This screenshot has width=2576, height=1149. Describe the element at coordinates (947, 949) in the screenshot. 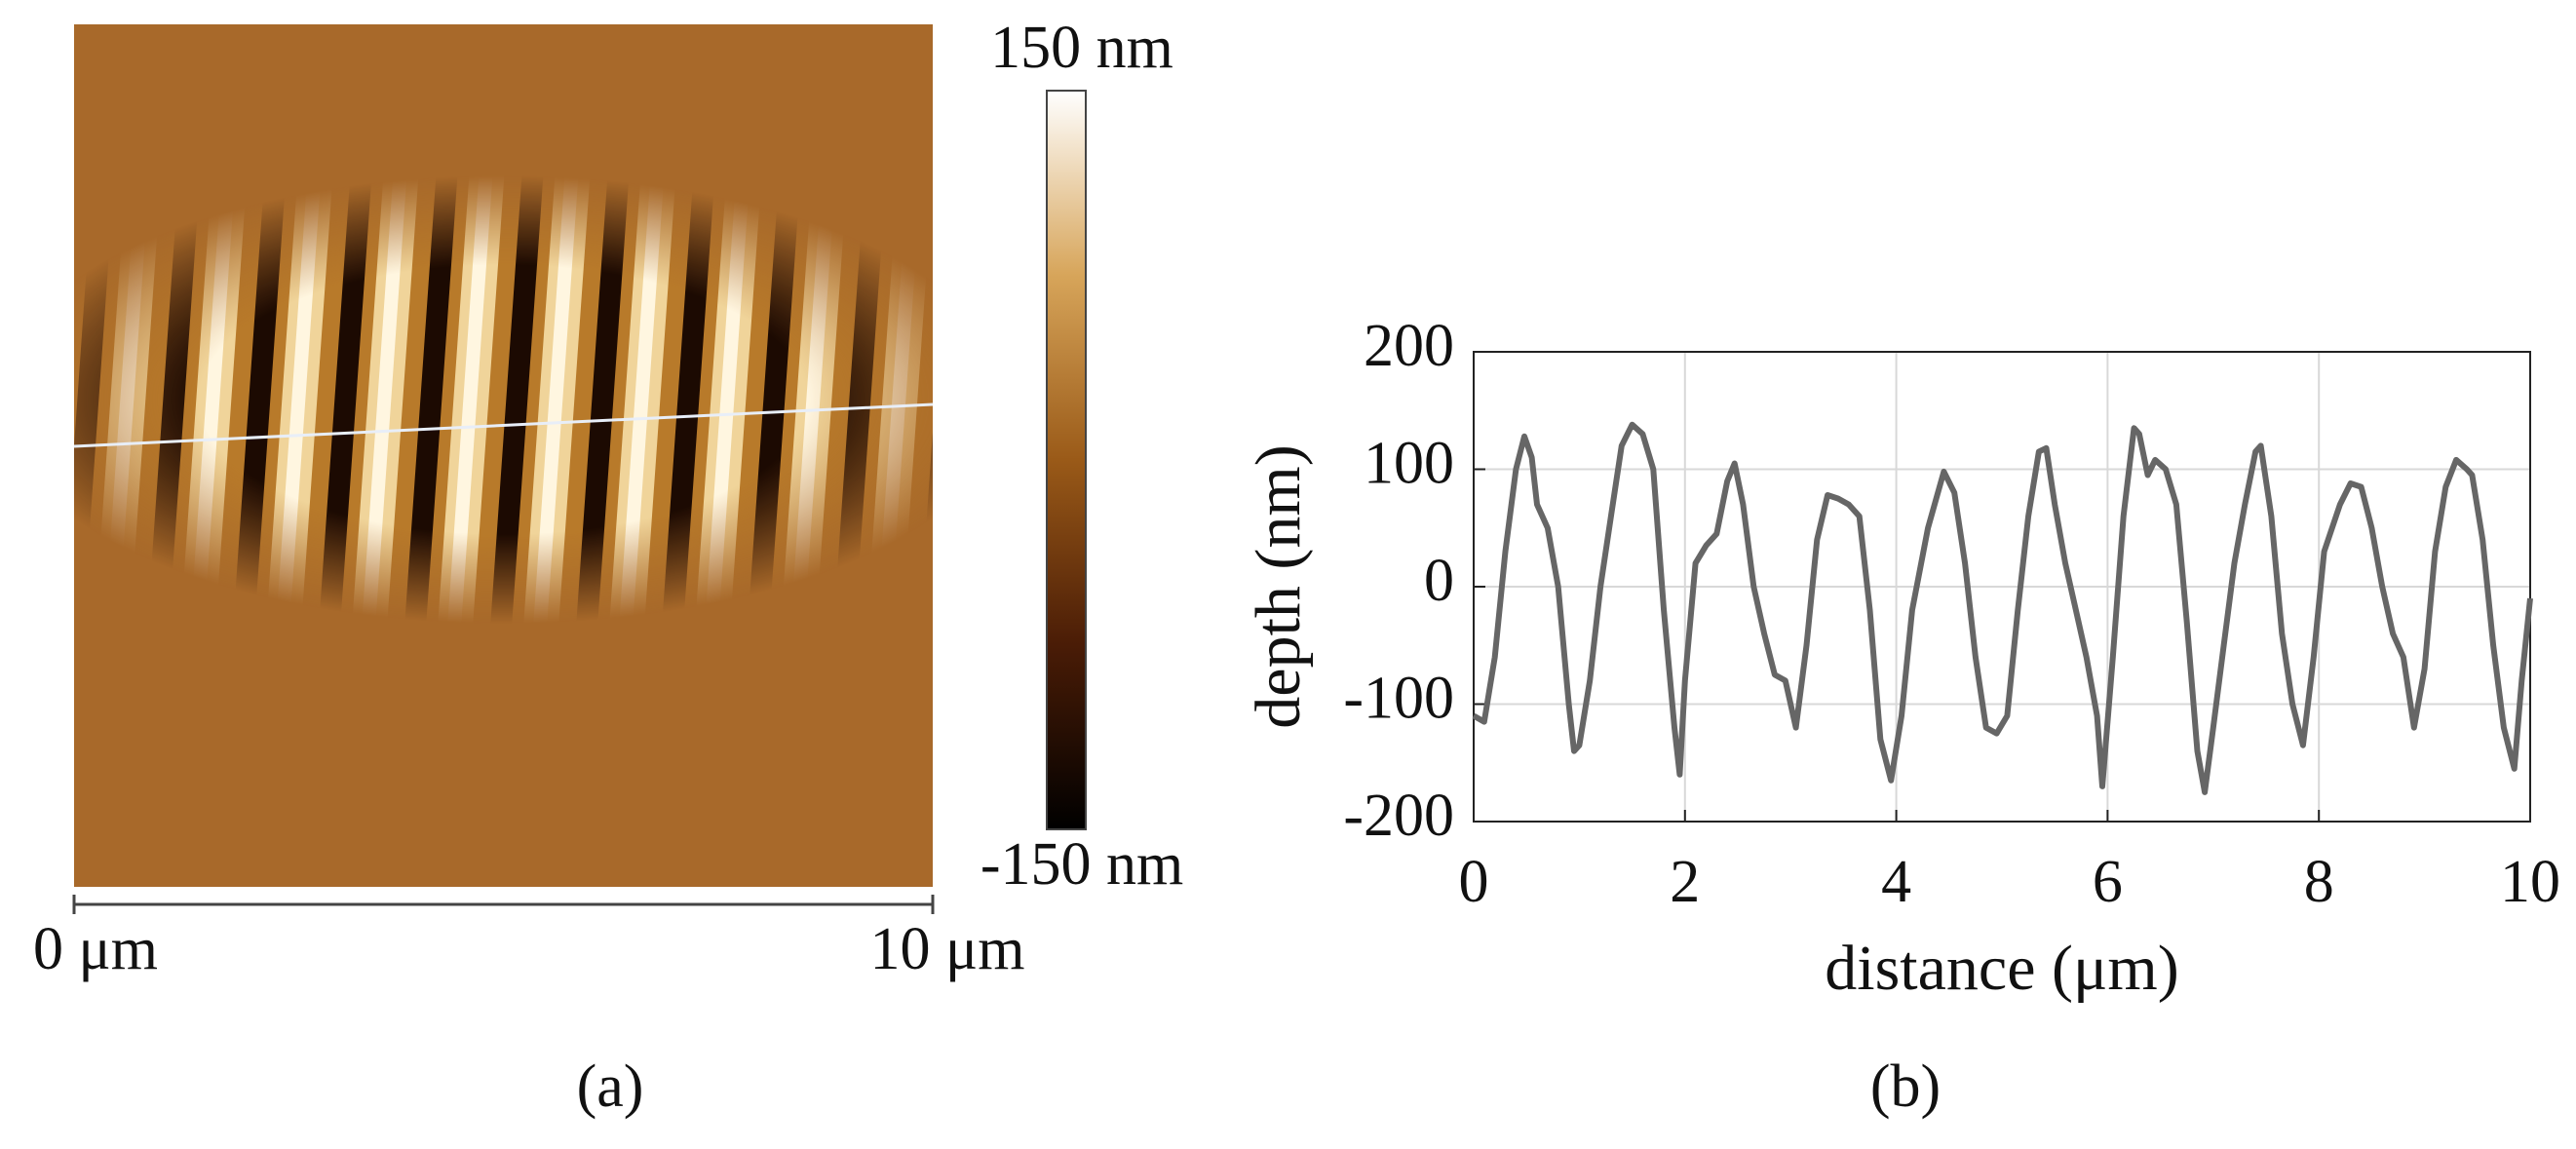

I see `scale-end-label: 10 μm` at that location.